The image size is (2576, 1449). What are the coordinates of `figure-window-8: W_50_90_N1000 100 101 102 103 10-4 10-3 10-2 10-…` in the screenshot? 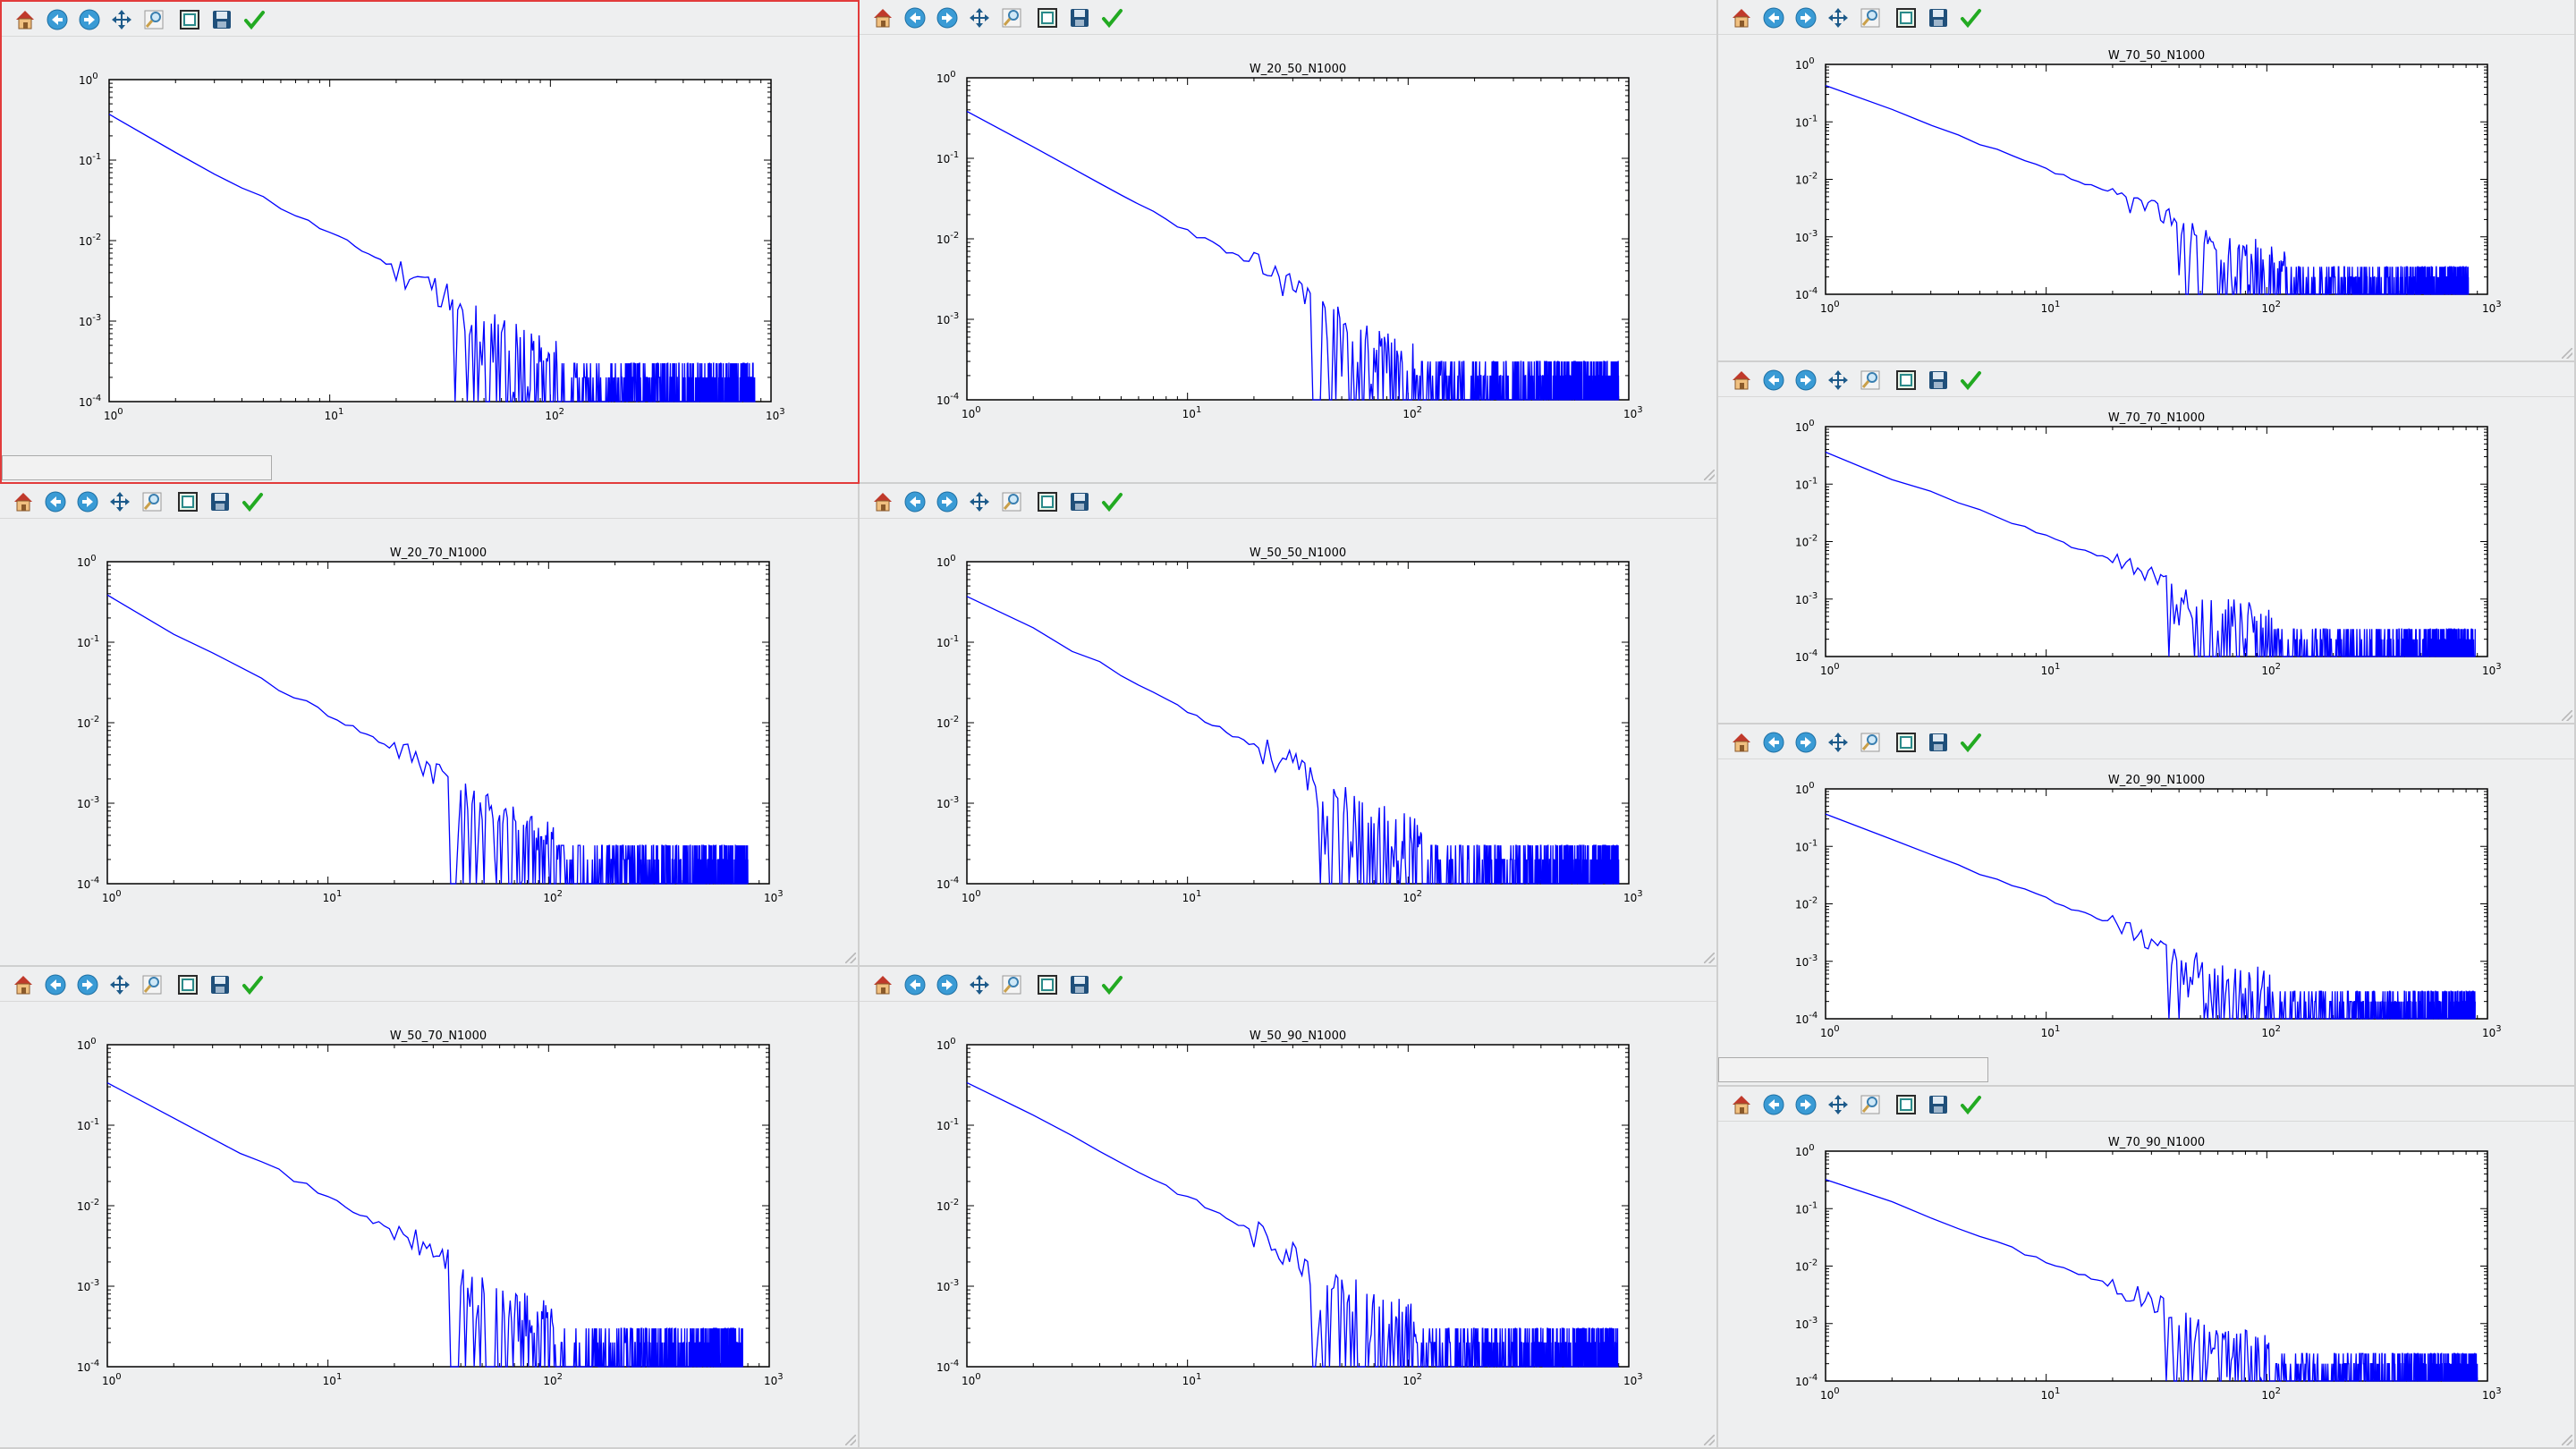 It's located at (1289, 1208).